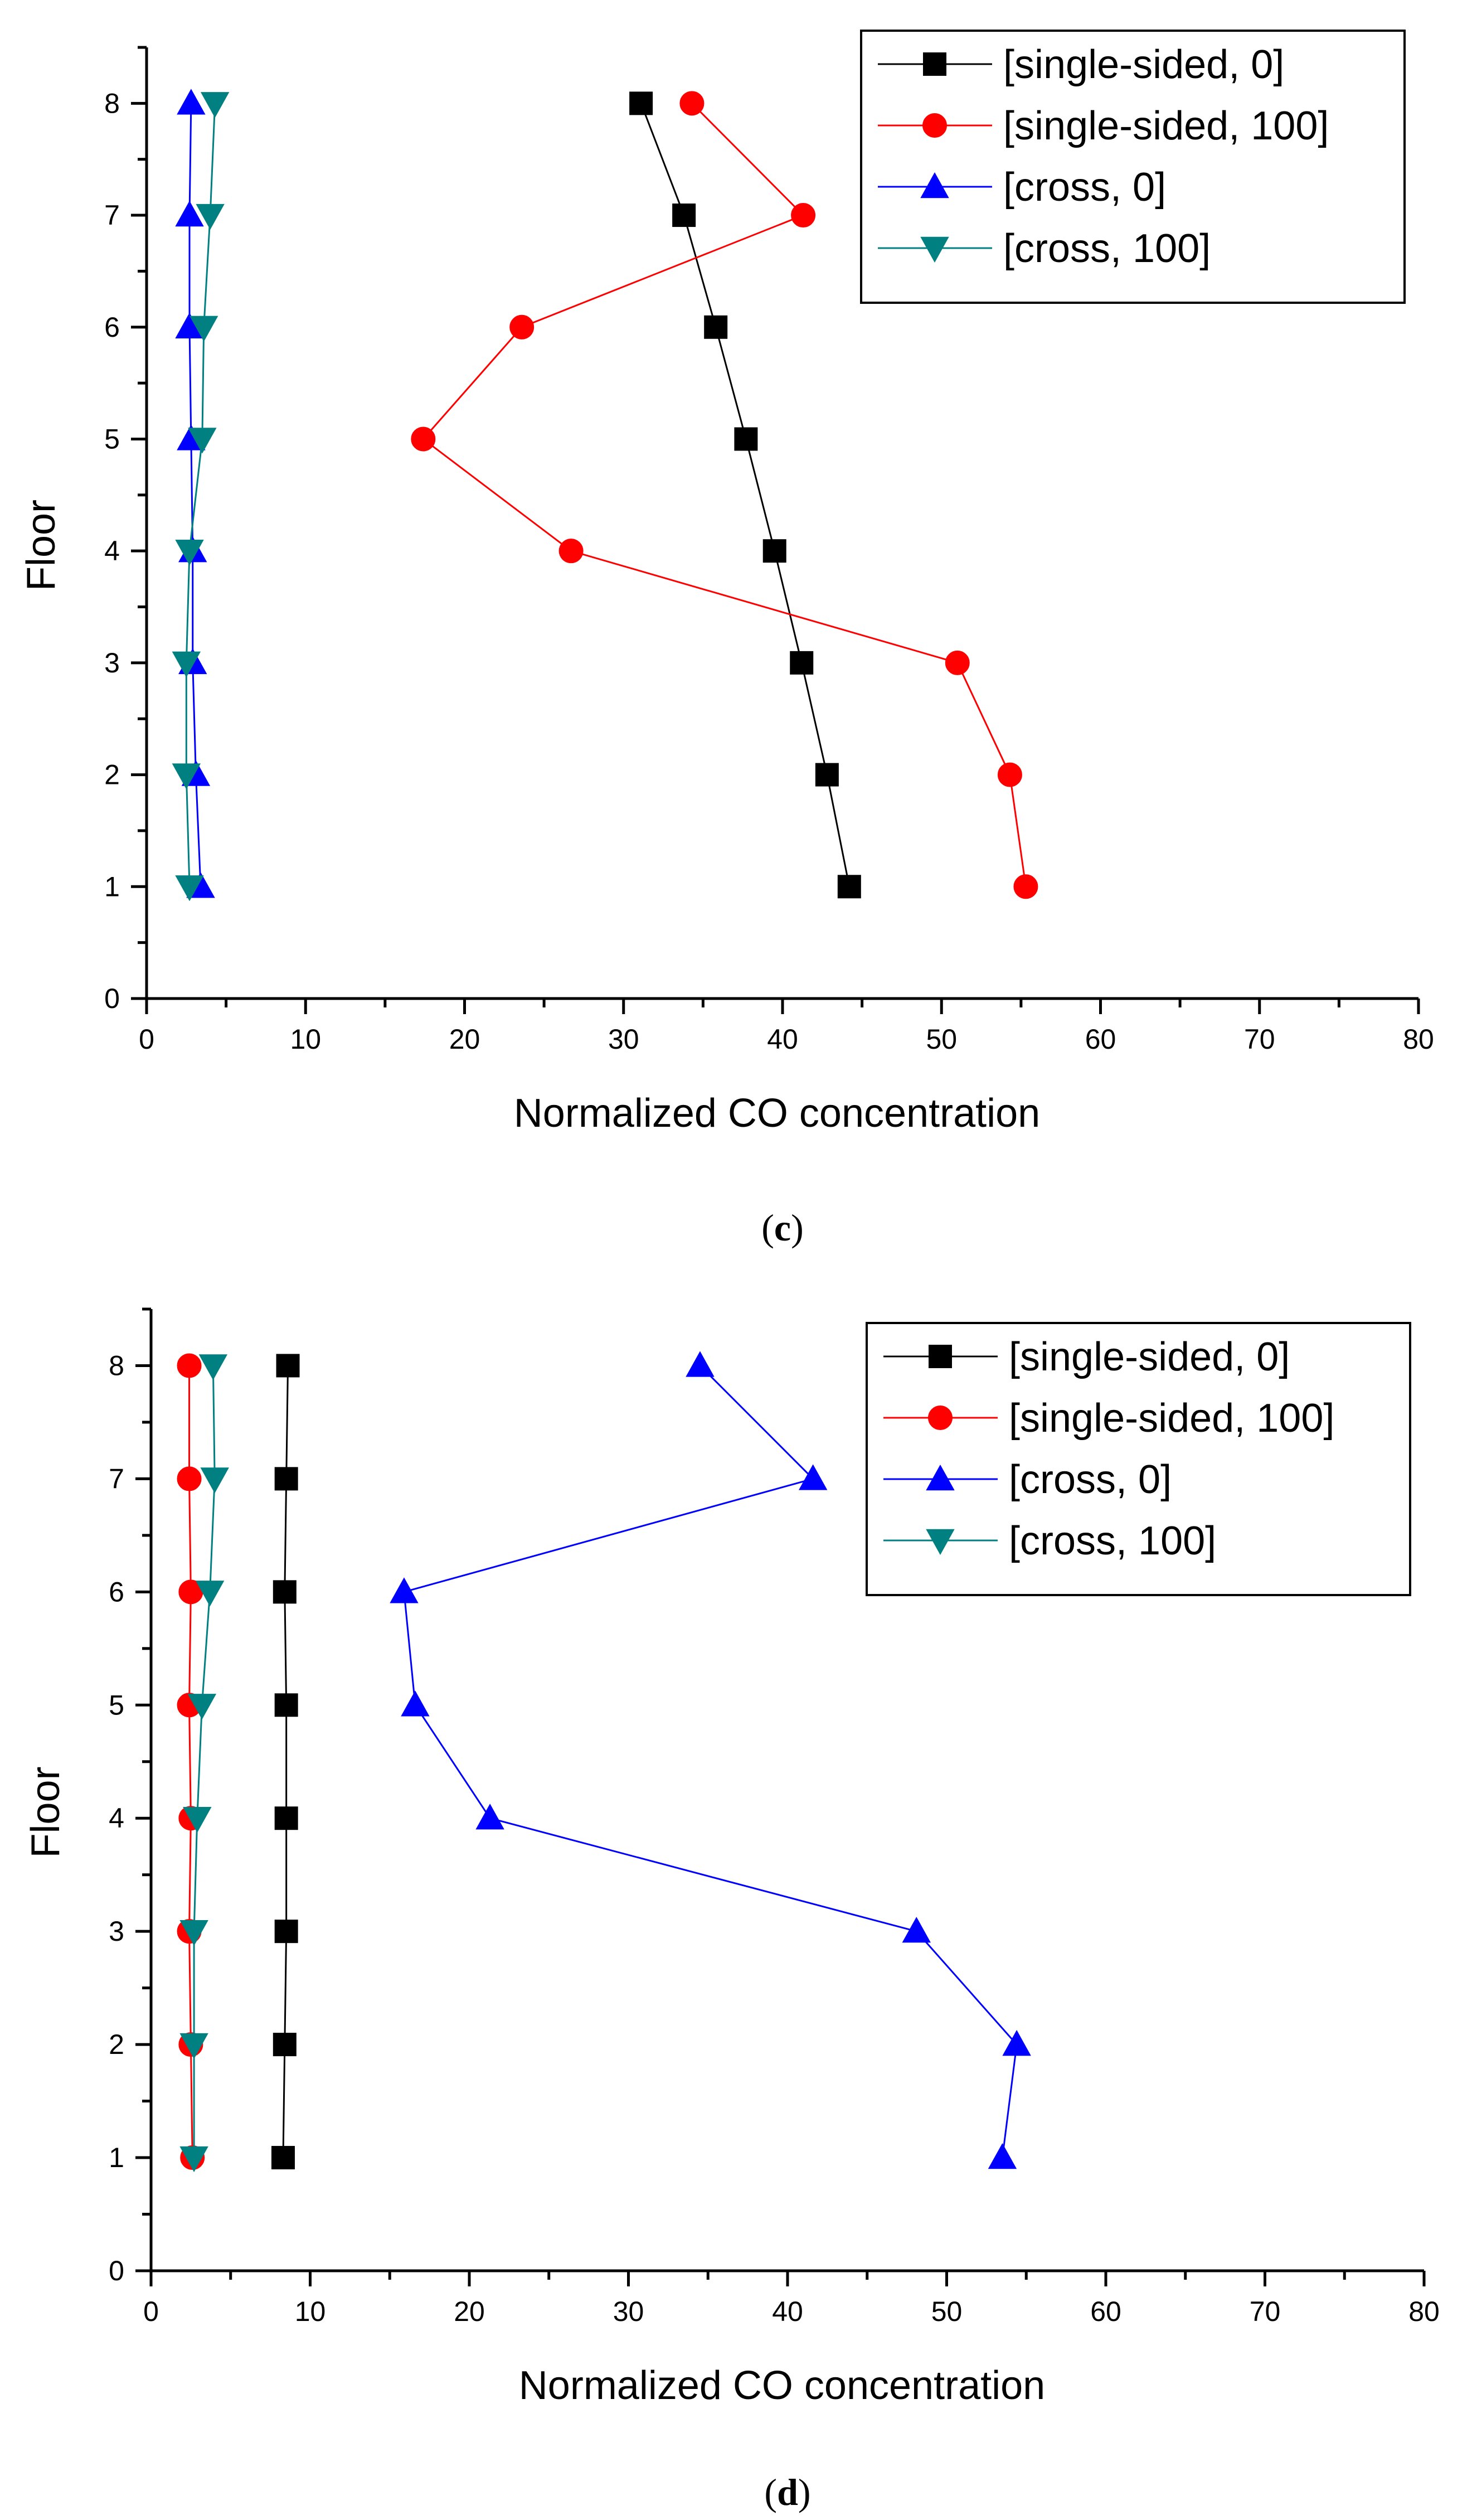  I want to click on caption-letter: d, so click(787, 2492).